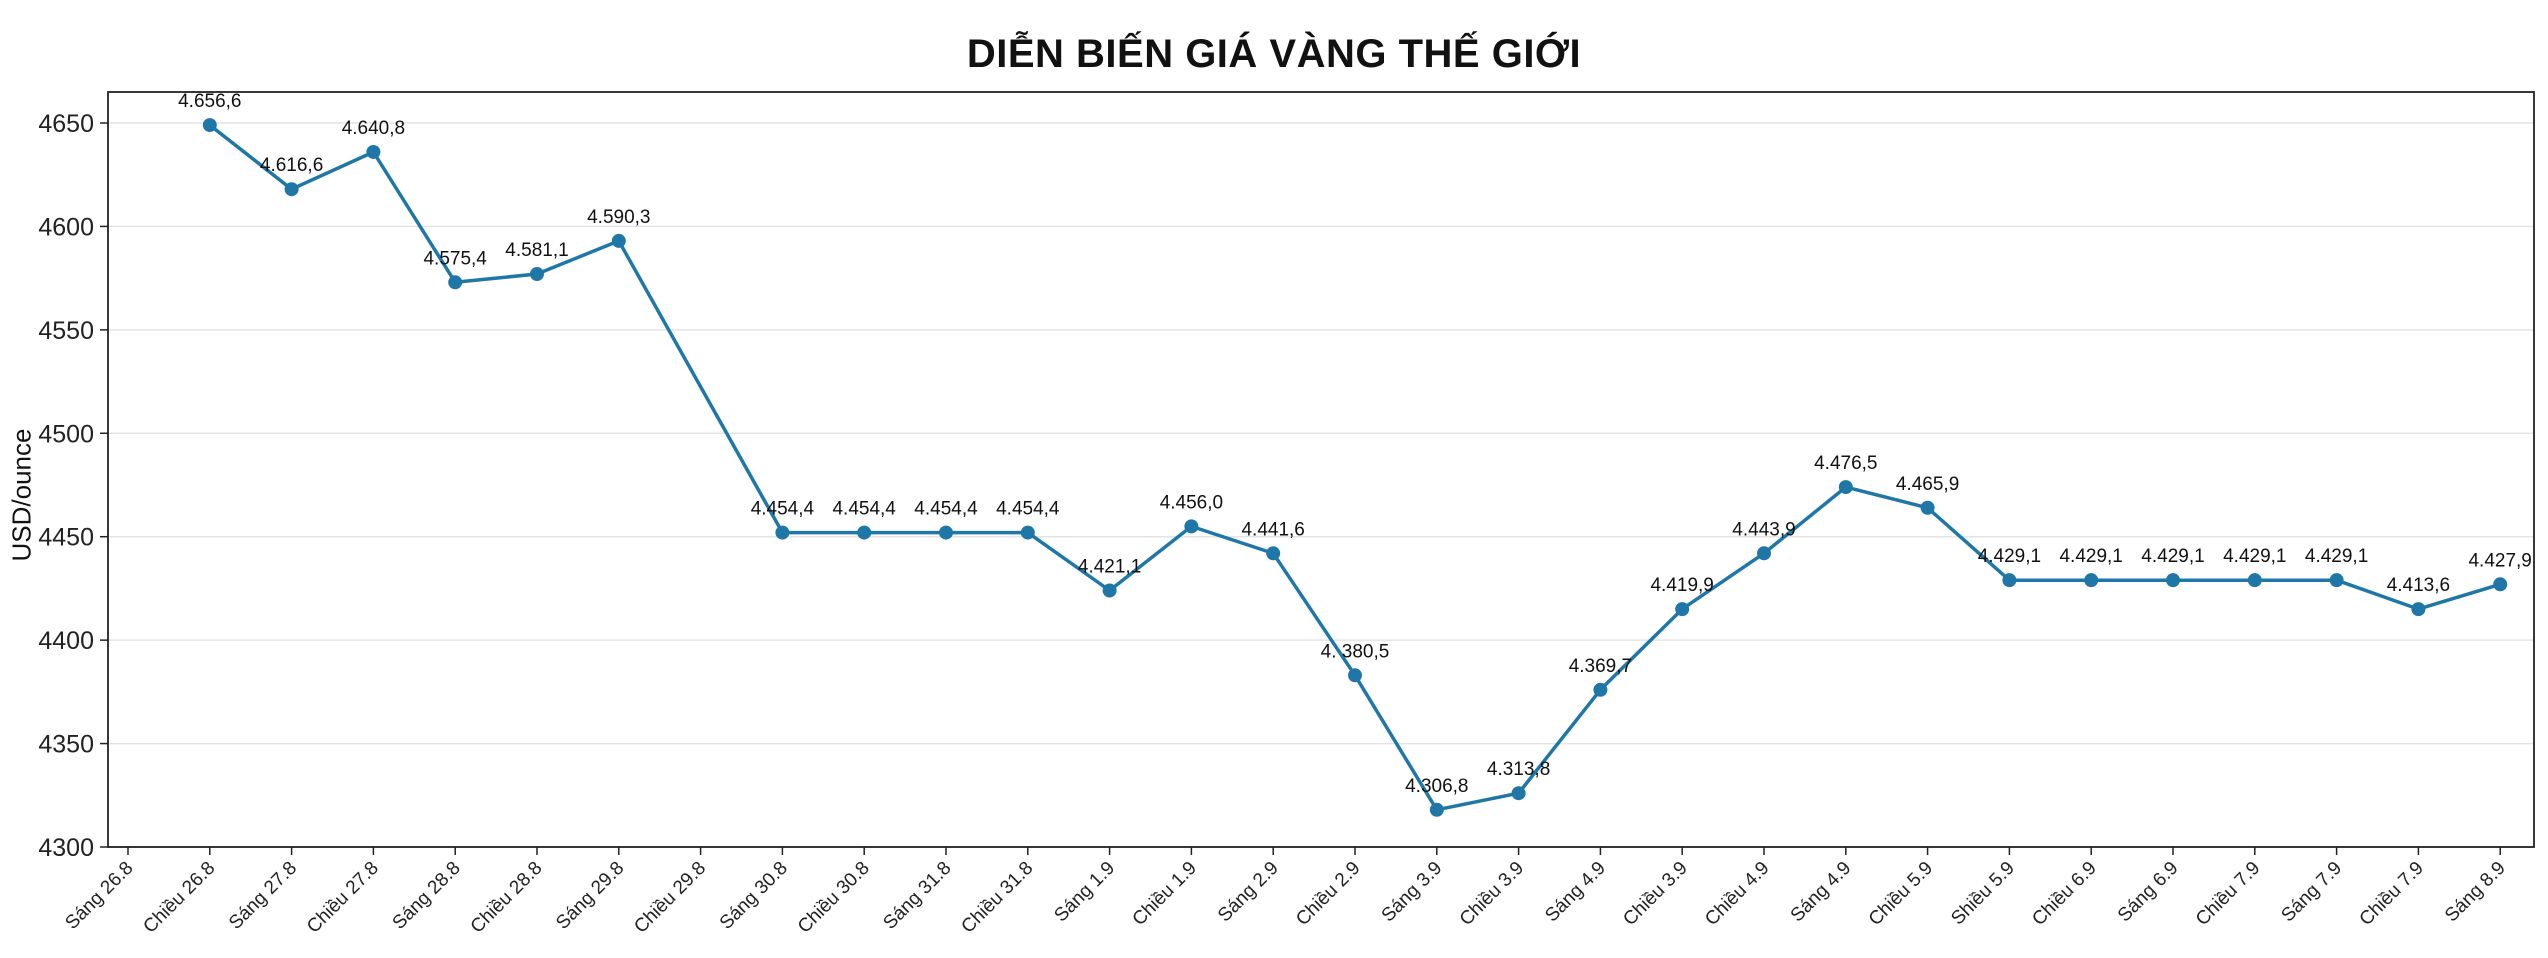  Describe the element at coordinates (507, 898) in the screenshot. I see `x-tick-label: Chiều 28.8` at that location.